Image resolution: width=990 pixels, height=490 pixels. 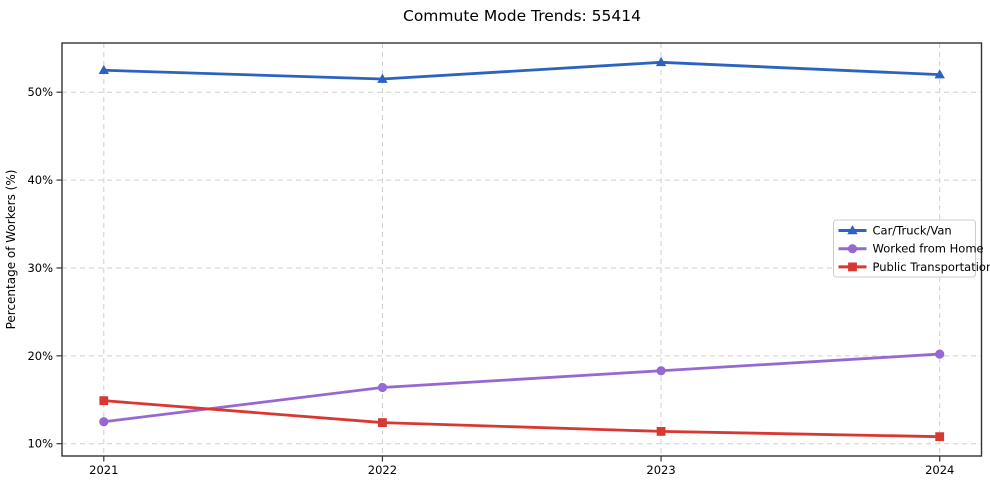 I want to click on legend-box, so click(x=904, y=248).